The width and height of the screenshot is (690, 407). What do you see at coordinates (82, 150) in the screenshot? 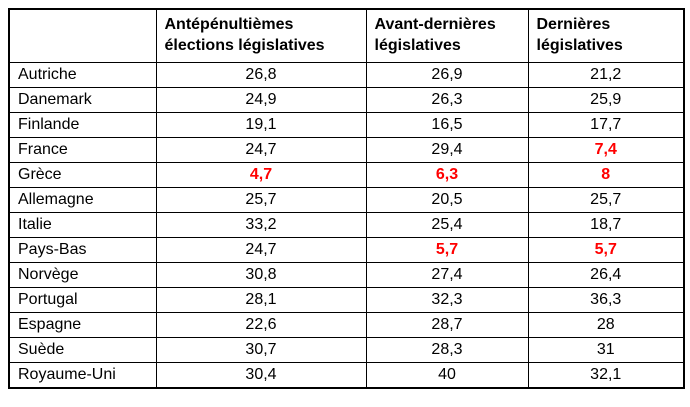
I see `country-cell: France` at bounding box center [82, 150].